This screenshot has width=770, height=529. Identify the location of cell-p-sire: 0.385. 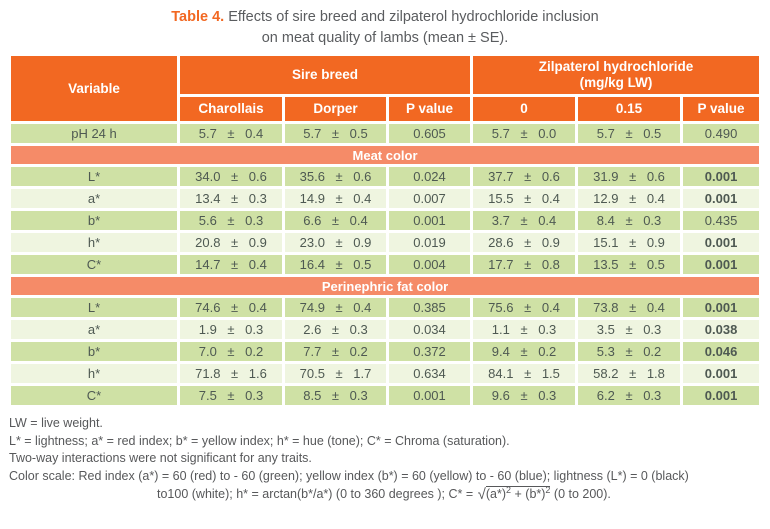
(430, 307).